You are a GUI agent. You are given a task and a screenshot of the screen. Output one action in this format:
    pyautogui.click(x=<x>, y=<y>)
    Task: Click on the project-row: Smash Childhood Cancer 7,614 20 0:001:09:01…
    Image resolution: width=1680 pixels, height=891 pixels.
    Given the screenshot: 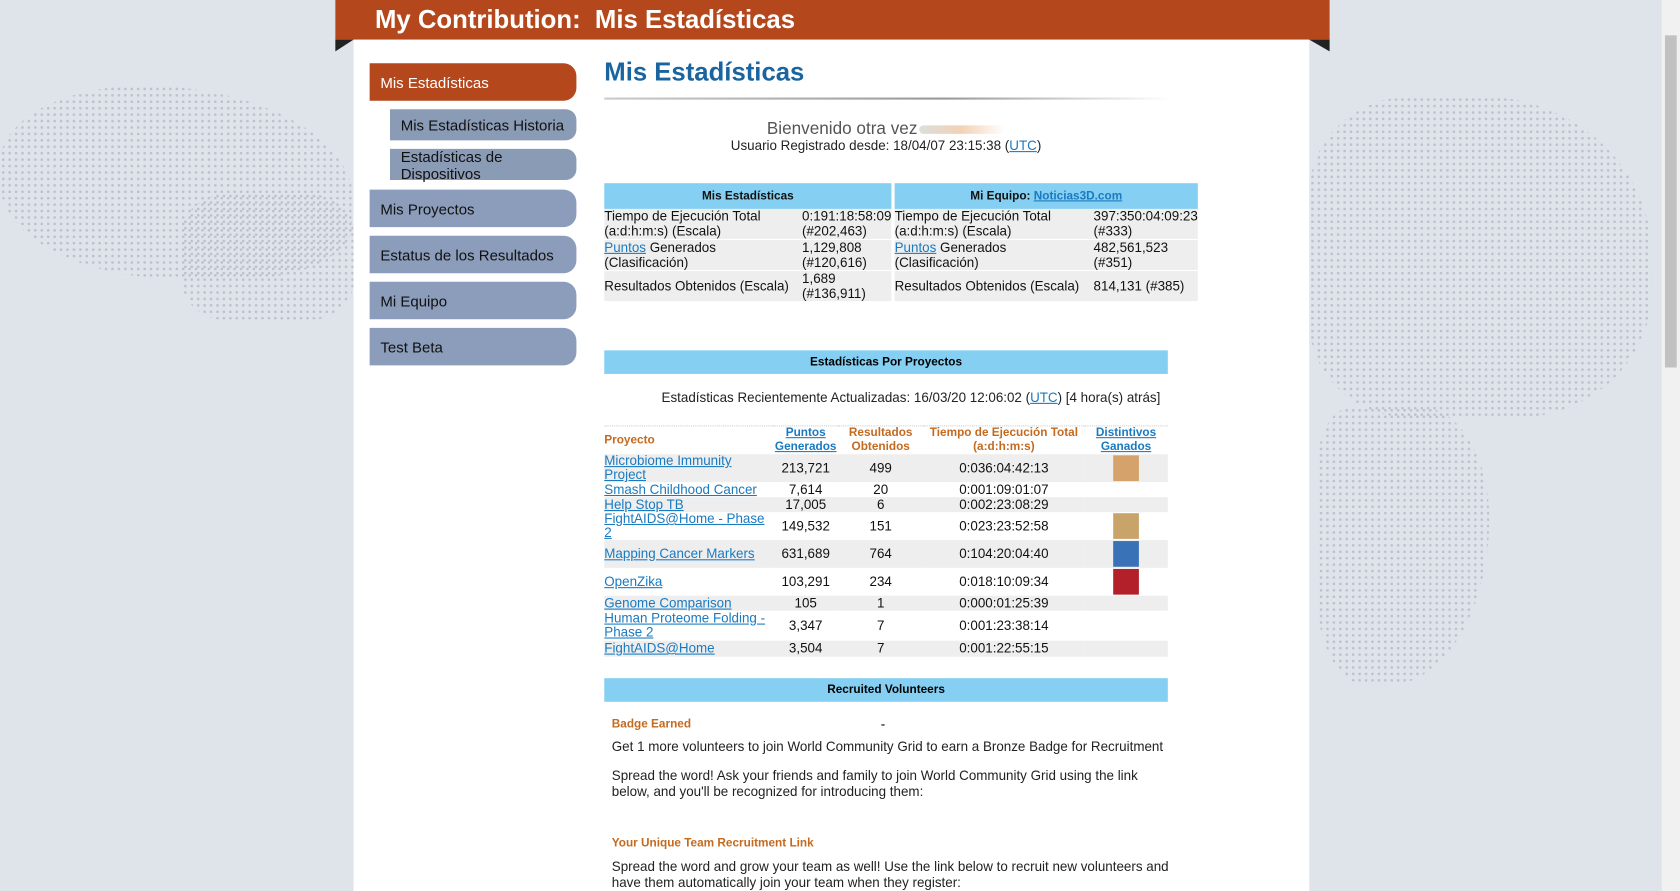 What is the action you would take?
    pyautogui.click(x=886, y=489)
    